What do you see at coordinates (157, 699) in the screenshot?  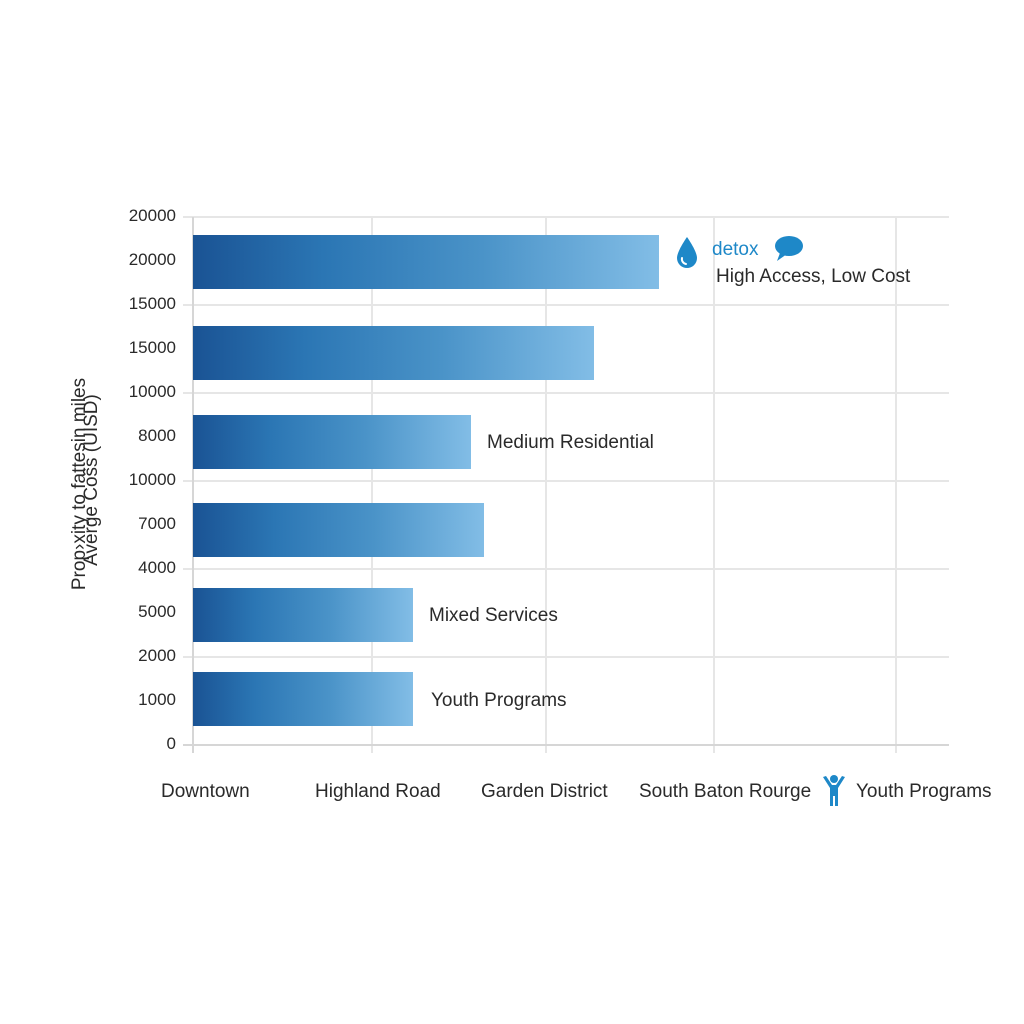 I see `y-tick: 1000` at bounding box center [157, 699].